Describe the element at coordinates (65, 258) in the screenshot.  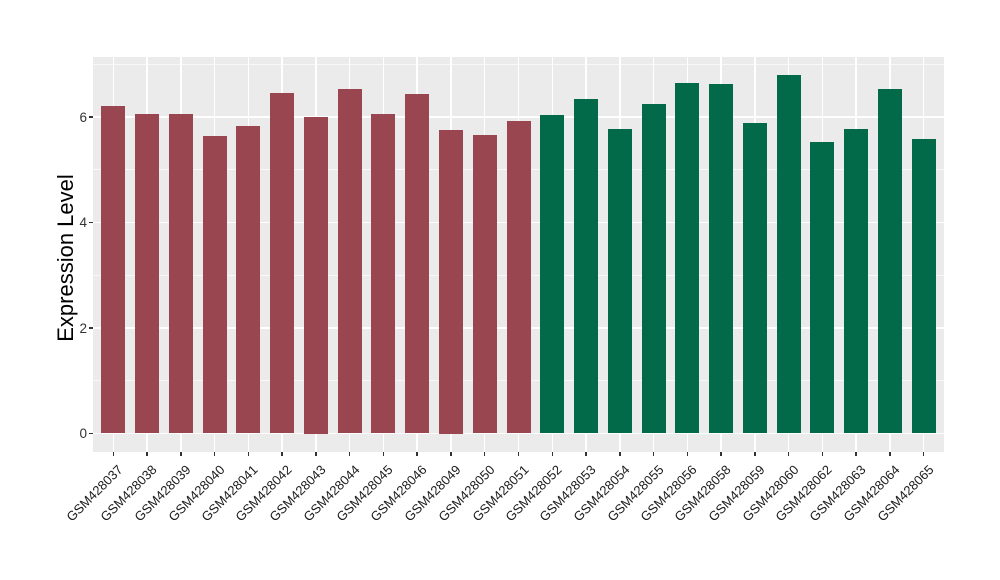
I see `y-axis-title: Expression Level` at that location.